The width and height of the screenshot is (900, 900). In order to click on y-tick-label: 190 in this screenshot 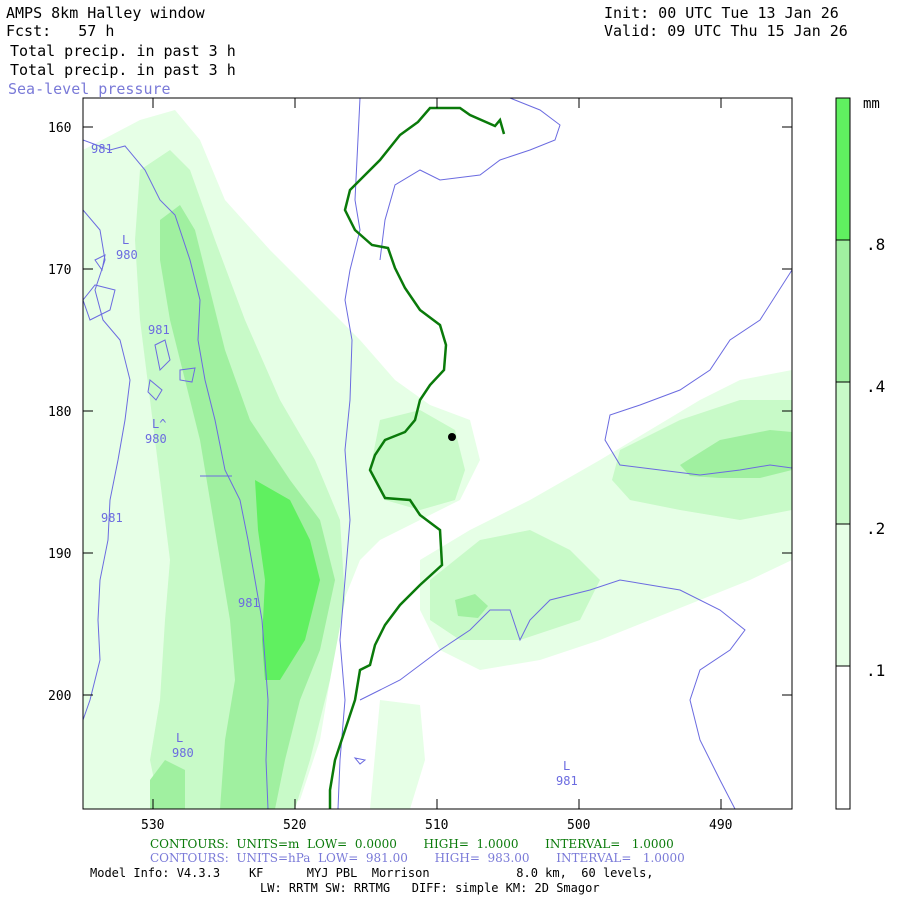, I will do `click(59, 554)`.